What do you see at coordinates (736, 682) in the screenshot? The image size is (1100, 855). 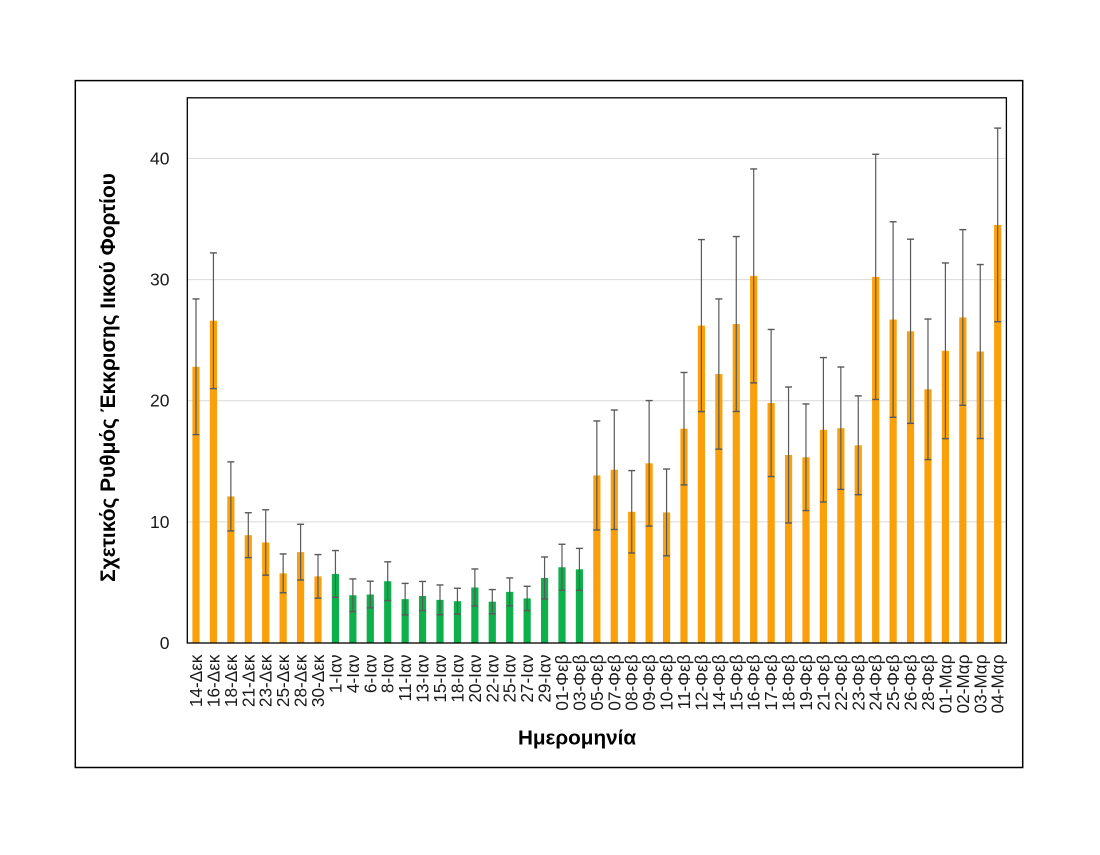 I see `svg-text: 15-Φεβ` at bounding box center [736, 682].